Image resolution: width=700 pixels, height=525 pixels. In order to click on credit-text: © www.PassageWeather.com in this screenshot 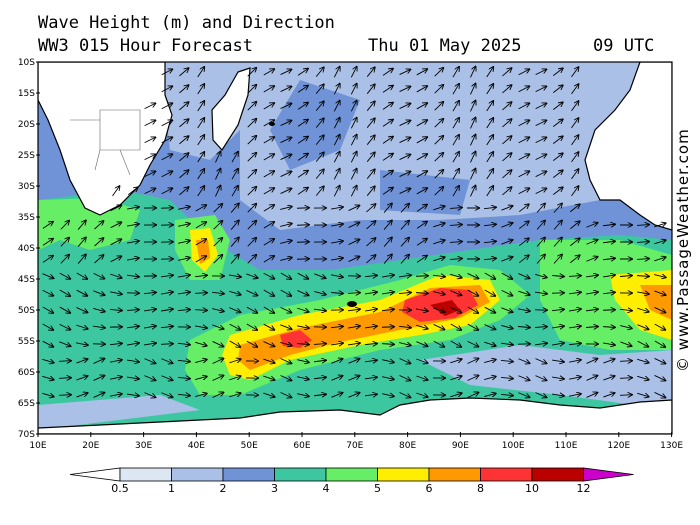, I will do `click(683, 250)`.